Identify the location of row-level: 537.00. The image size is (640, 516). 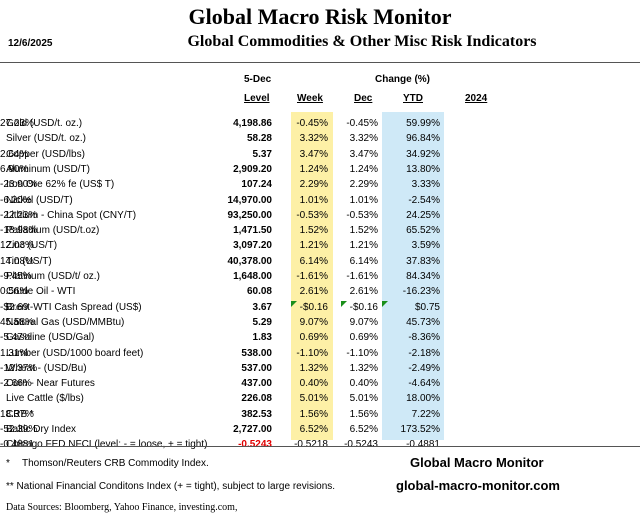
(256, 368).